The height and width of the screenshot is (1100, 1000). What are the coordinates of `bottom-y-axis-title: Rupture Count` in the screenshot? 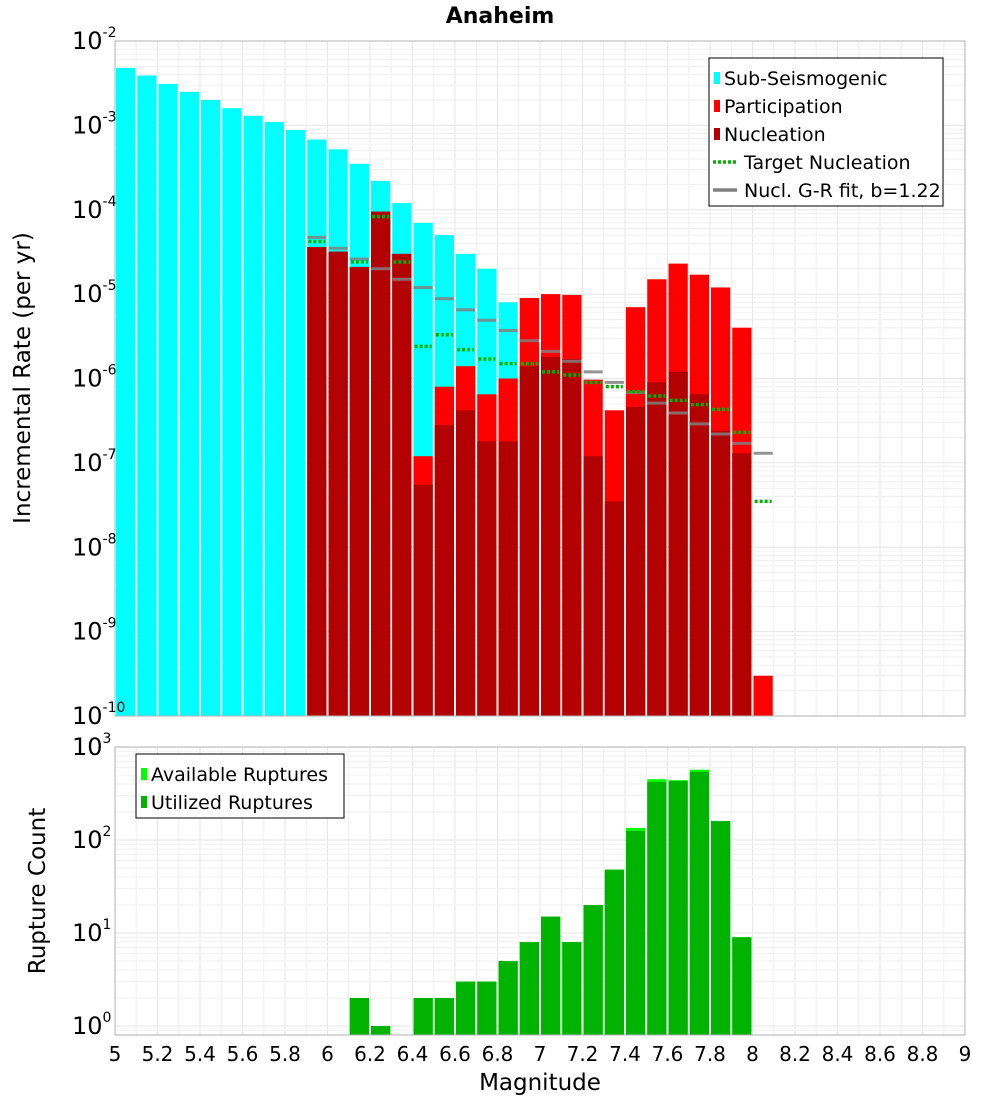 It's located at (38, 891).